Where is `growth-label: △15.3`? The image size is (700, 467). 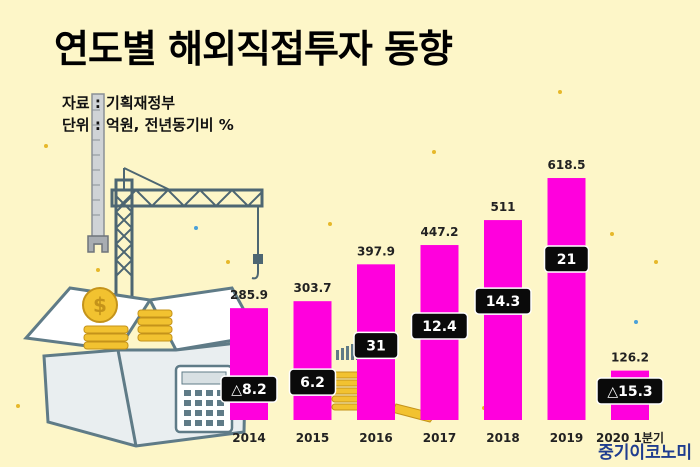
growth-label: △15.3 is located at coordinates (629, 392).